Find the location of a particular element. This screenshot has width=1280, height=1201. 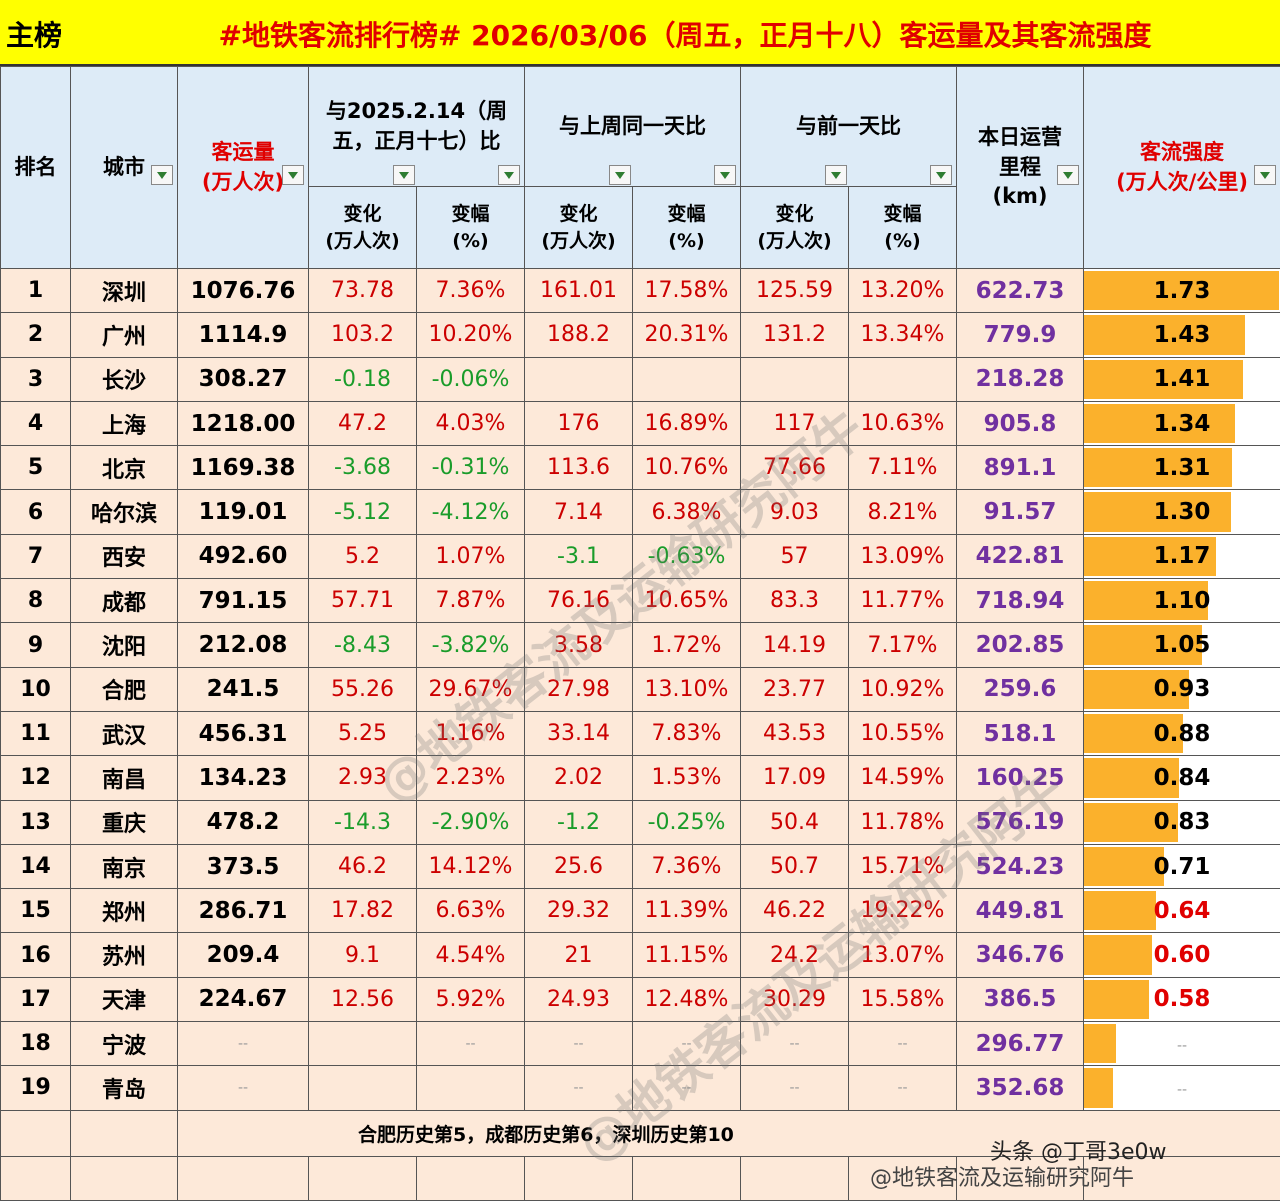

city-cell: 郑州 is located at coordinates (124, 911).